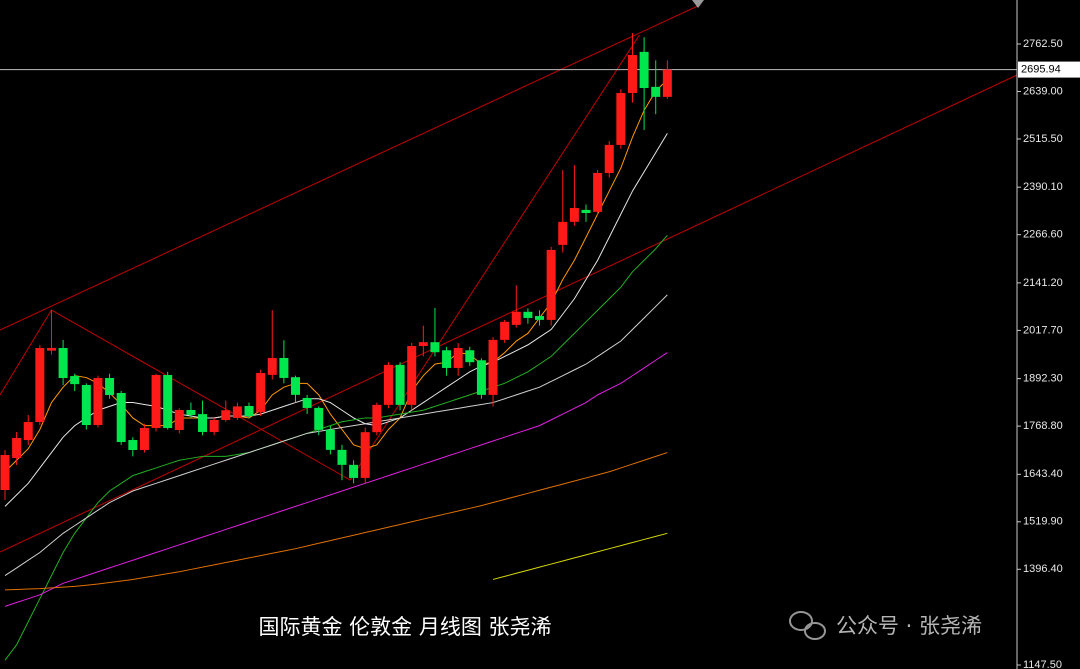 The height and width of the screenshot is (669, 1080). I want to click on current-price-label: 2695.94, so click(1041, 69).